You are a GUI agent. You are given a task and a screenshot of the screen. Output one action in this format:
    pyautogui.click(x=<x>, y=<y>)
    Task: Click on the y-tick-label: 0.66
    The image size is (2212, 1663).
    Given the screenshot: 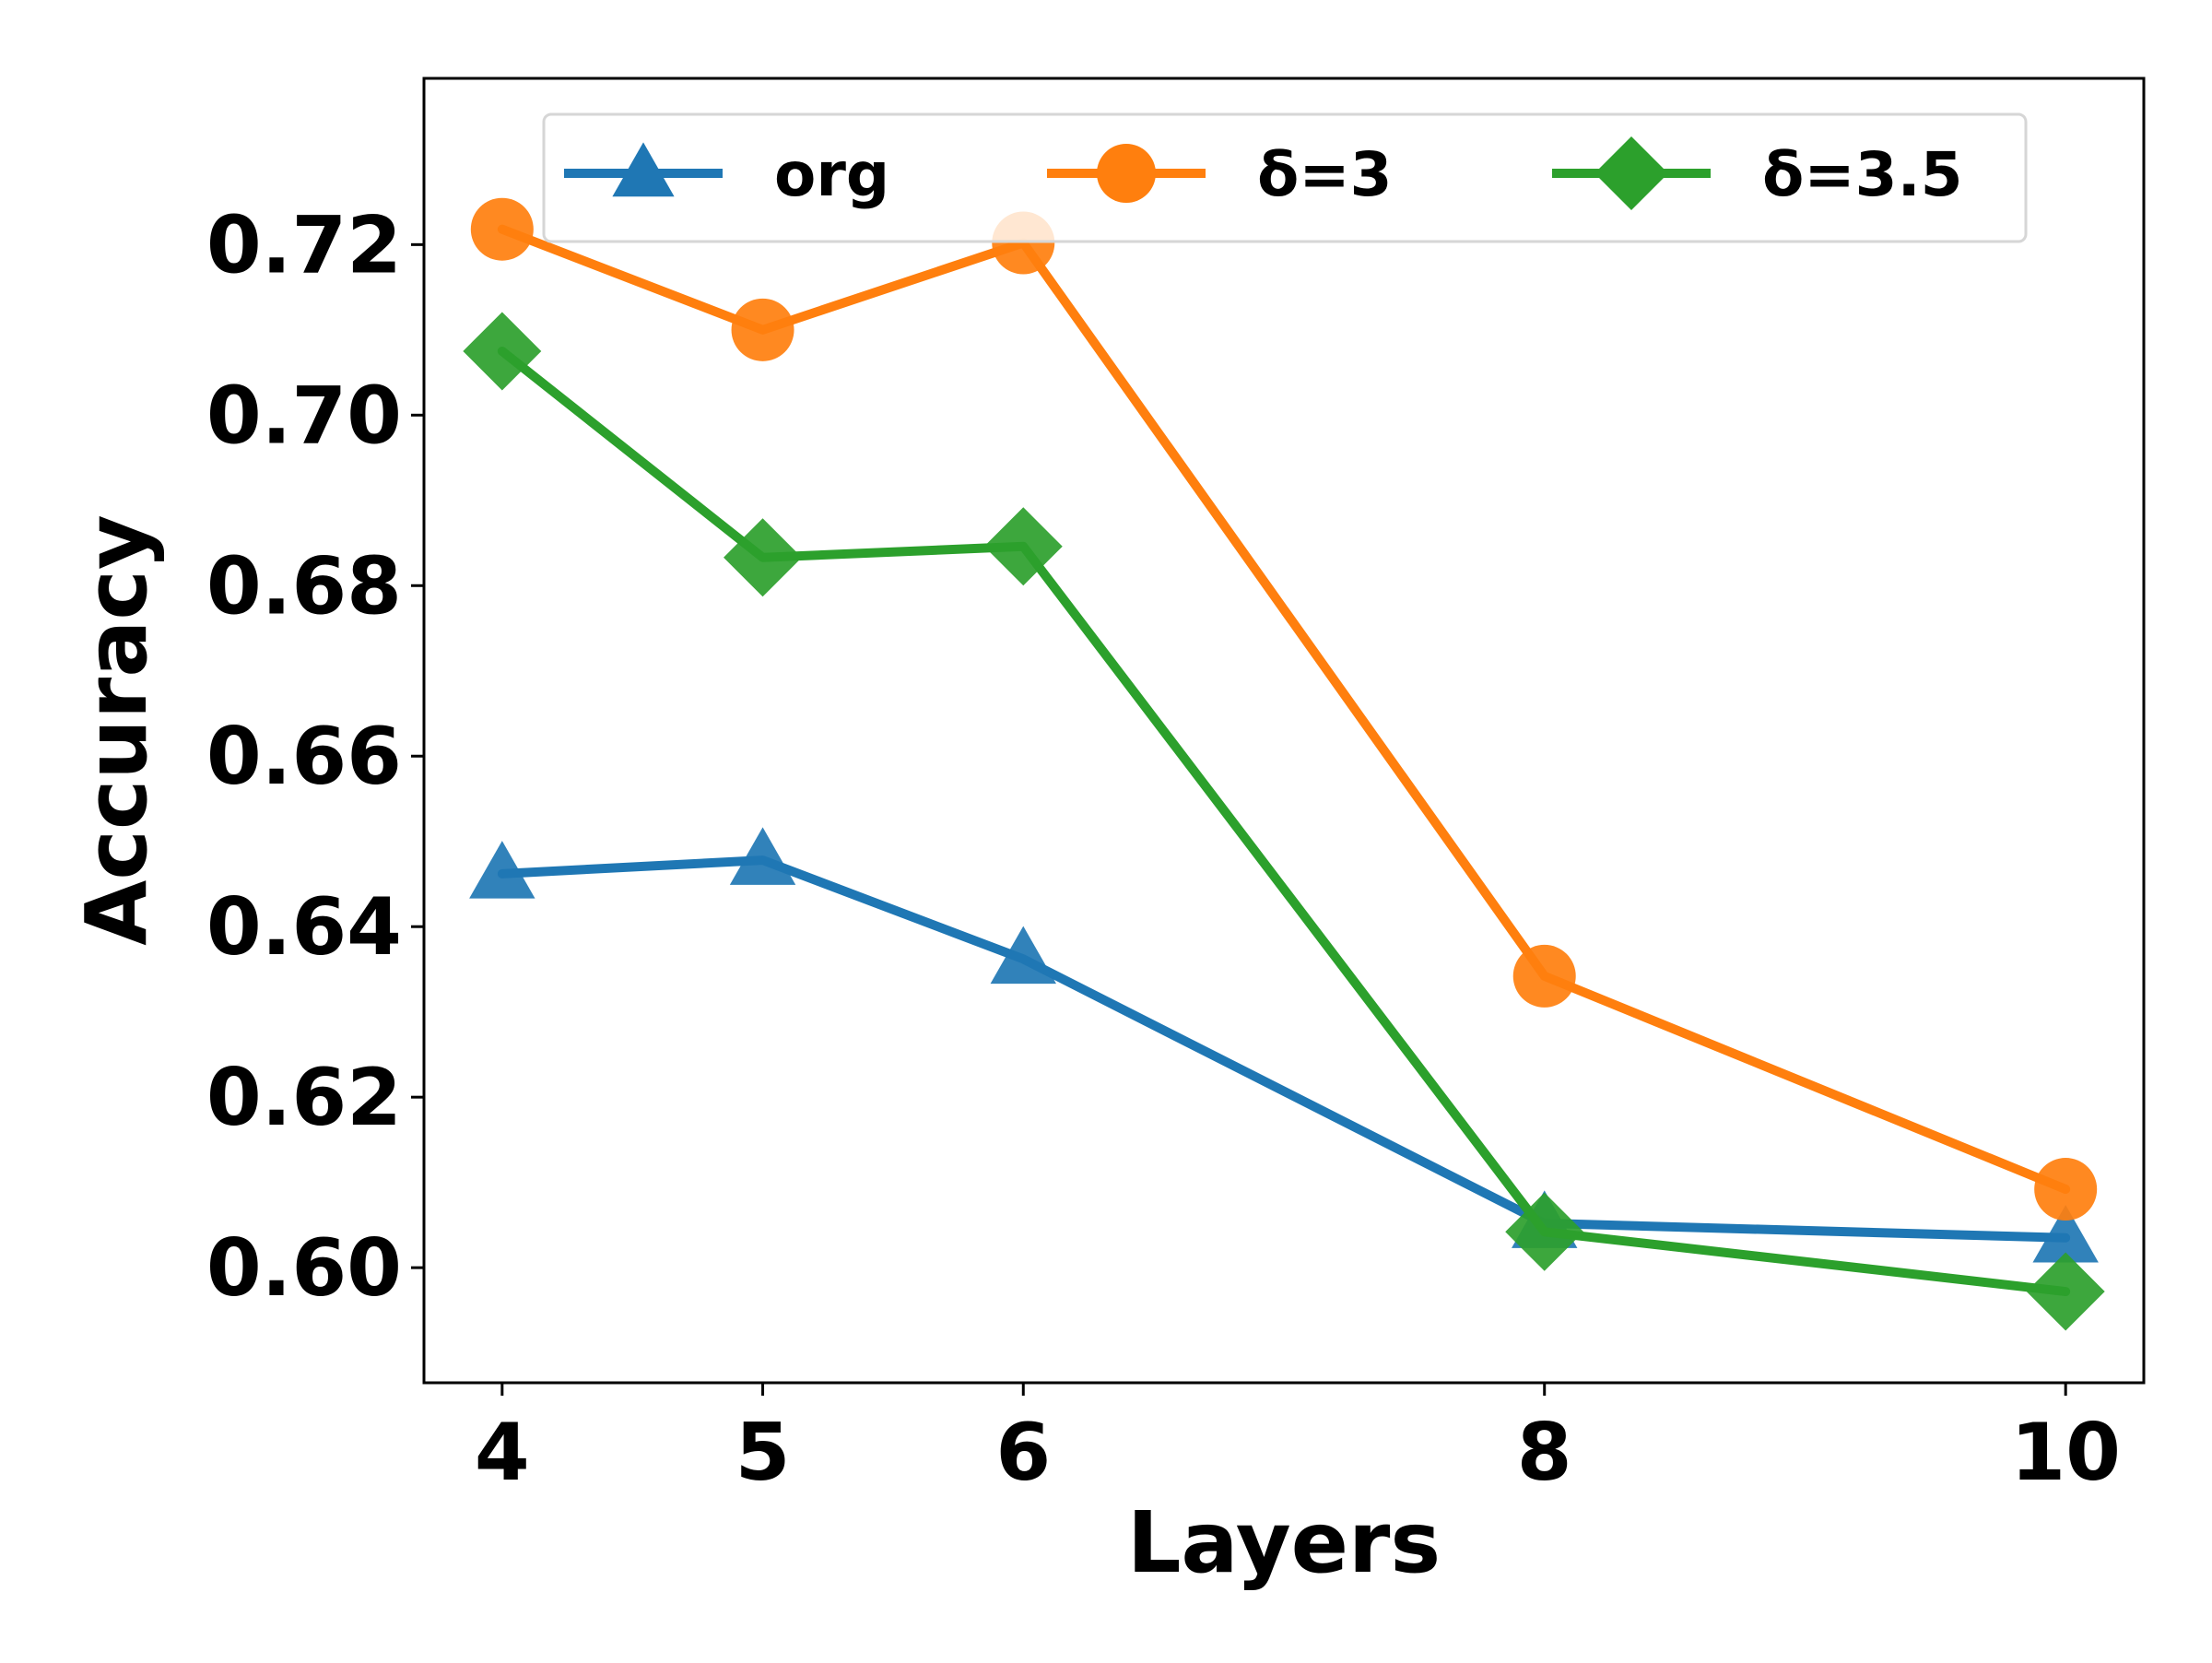 What is the action you would take?
    pyautogui.click(x=304, y=757)
    